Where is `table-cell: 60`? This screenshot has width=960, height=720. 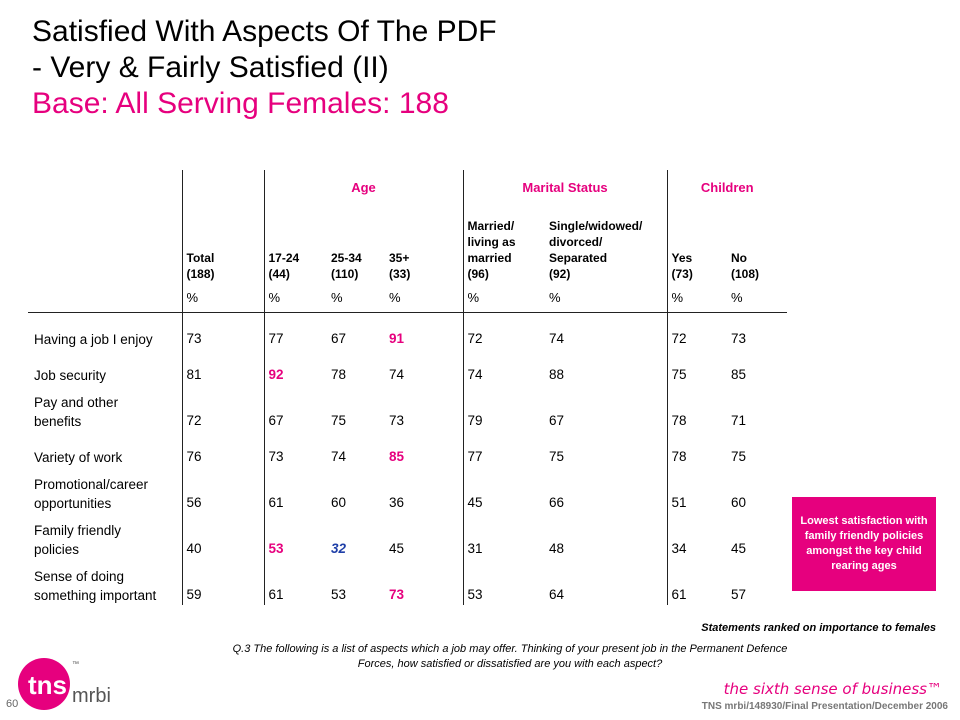
table-cell: 60 is located at coordinates (757, 490).